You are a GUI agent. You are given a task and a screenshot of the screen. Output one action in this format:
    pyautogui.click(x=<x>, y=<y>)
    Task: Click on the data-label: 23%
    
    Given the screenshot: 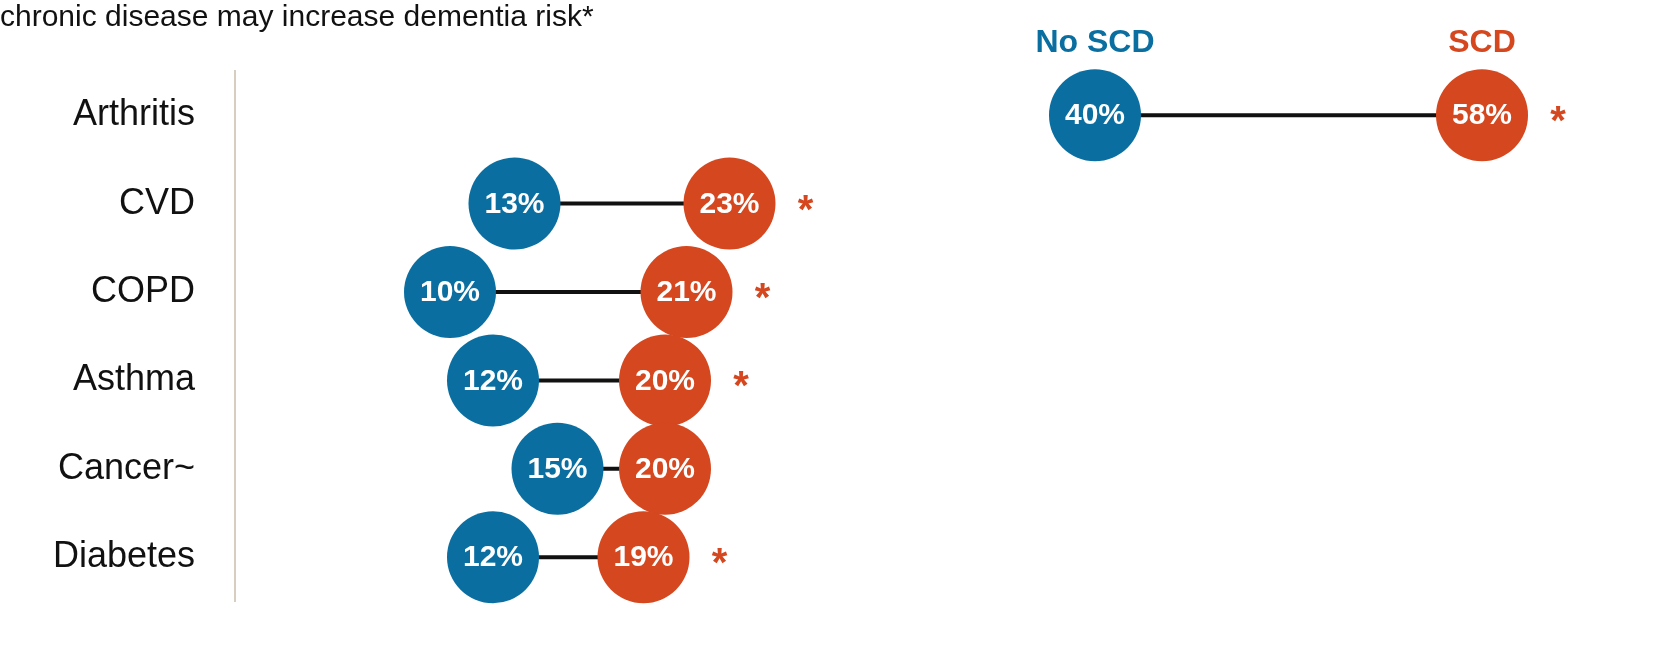 What is the action you would take?
    pyautogui.click(x=729, y=202)
    